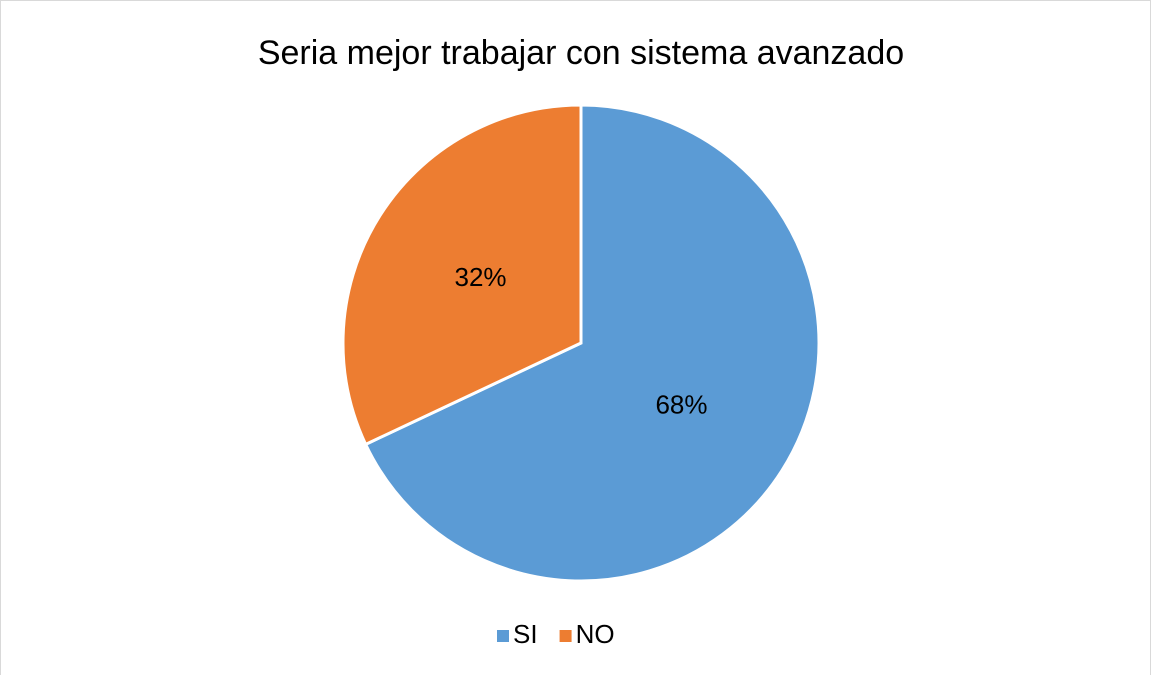  Describe the element at coordinates (481, 277) in the screenshot. I see `data-label: 32%` at that location.